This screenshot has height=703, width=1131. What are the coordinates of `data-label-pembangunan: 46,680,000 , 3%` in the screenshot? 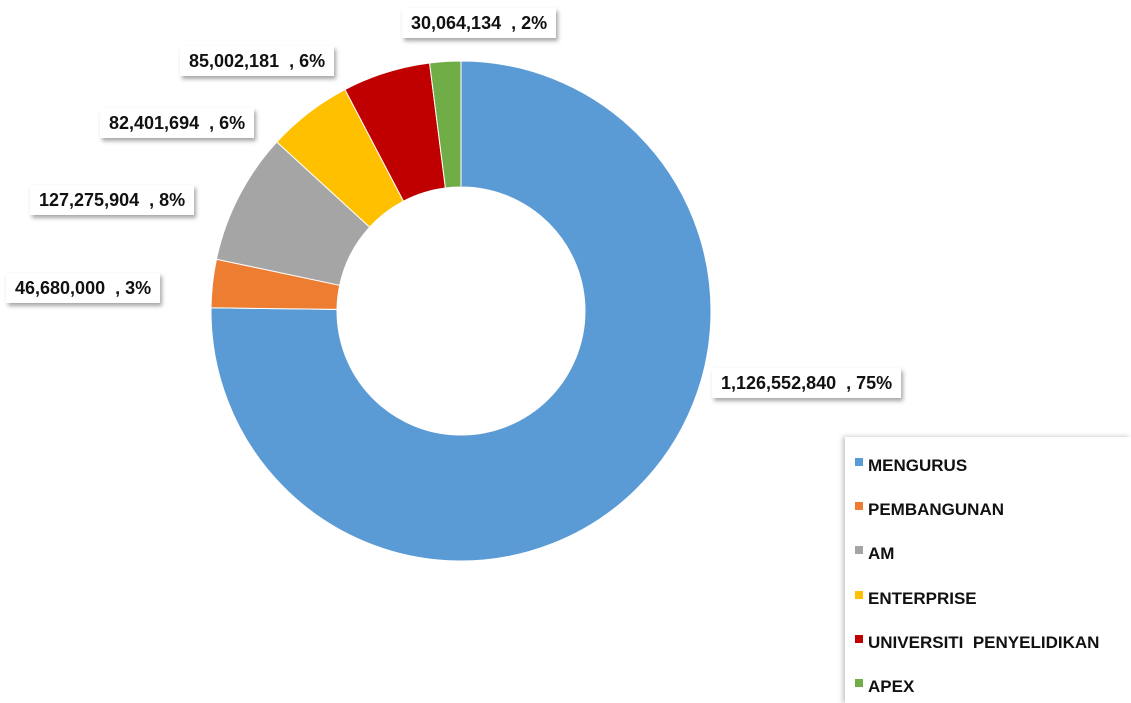 It's located at (83, 288).